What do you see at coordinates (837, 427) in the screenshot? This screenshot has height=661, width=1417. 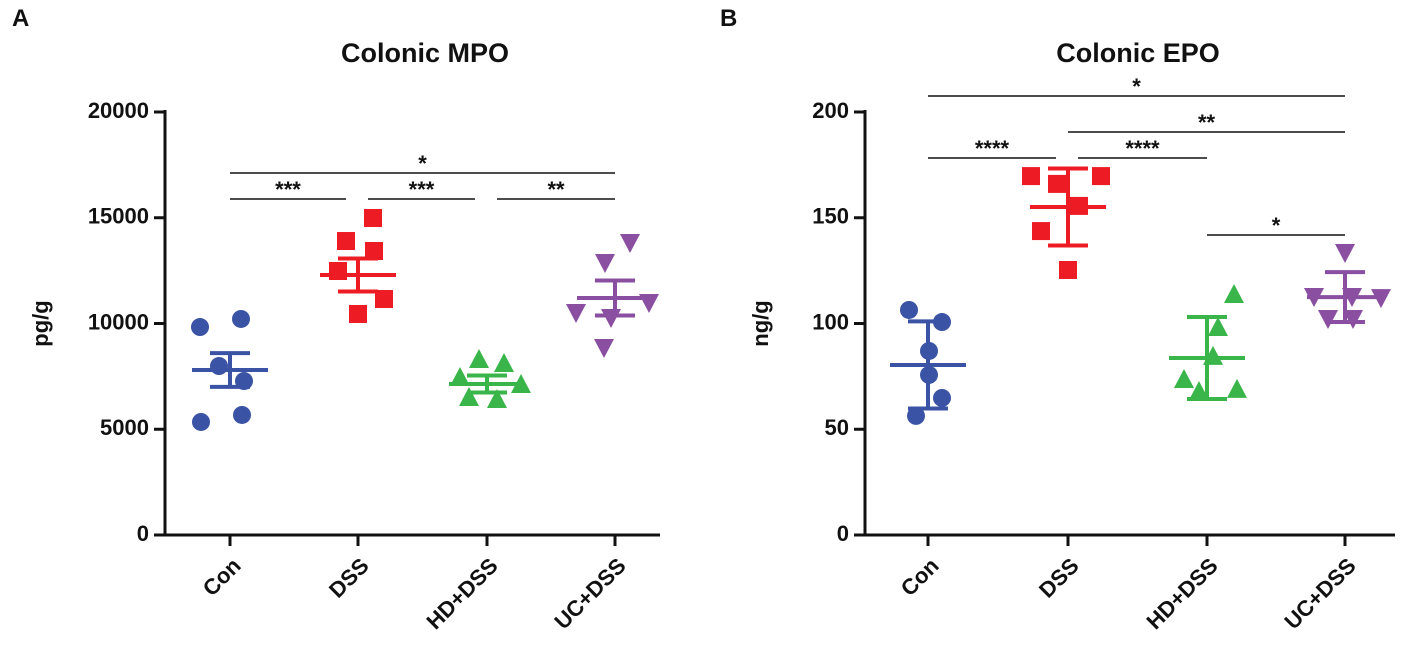 I see `y-tick-label: 50` at bounding box center [837, 427].